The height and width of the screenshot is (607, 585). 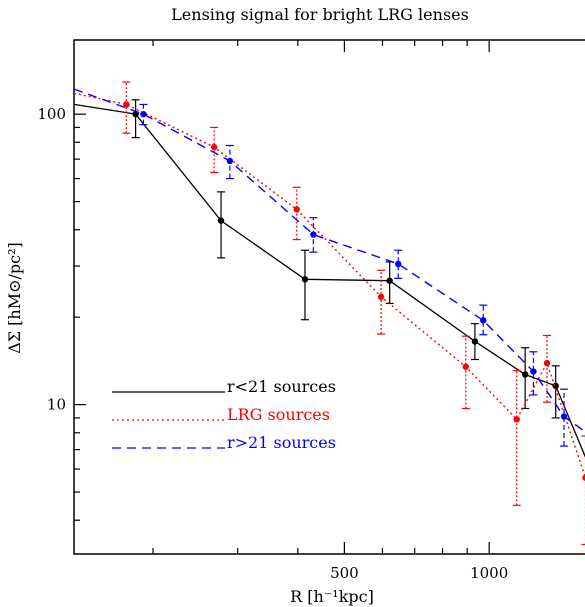 What do you see at coordinates (281, 386) in the screenshot?
I see `legend-label: r<21 sources` at bounding box center [281, 386].